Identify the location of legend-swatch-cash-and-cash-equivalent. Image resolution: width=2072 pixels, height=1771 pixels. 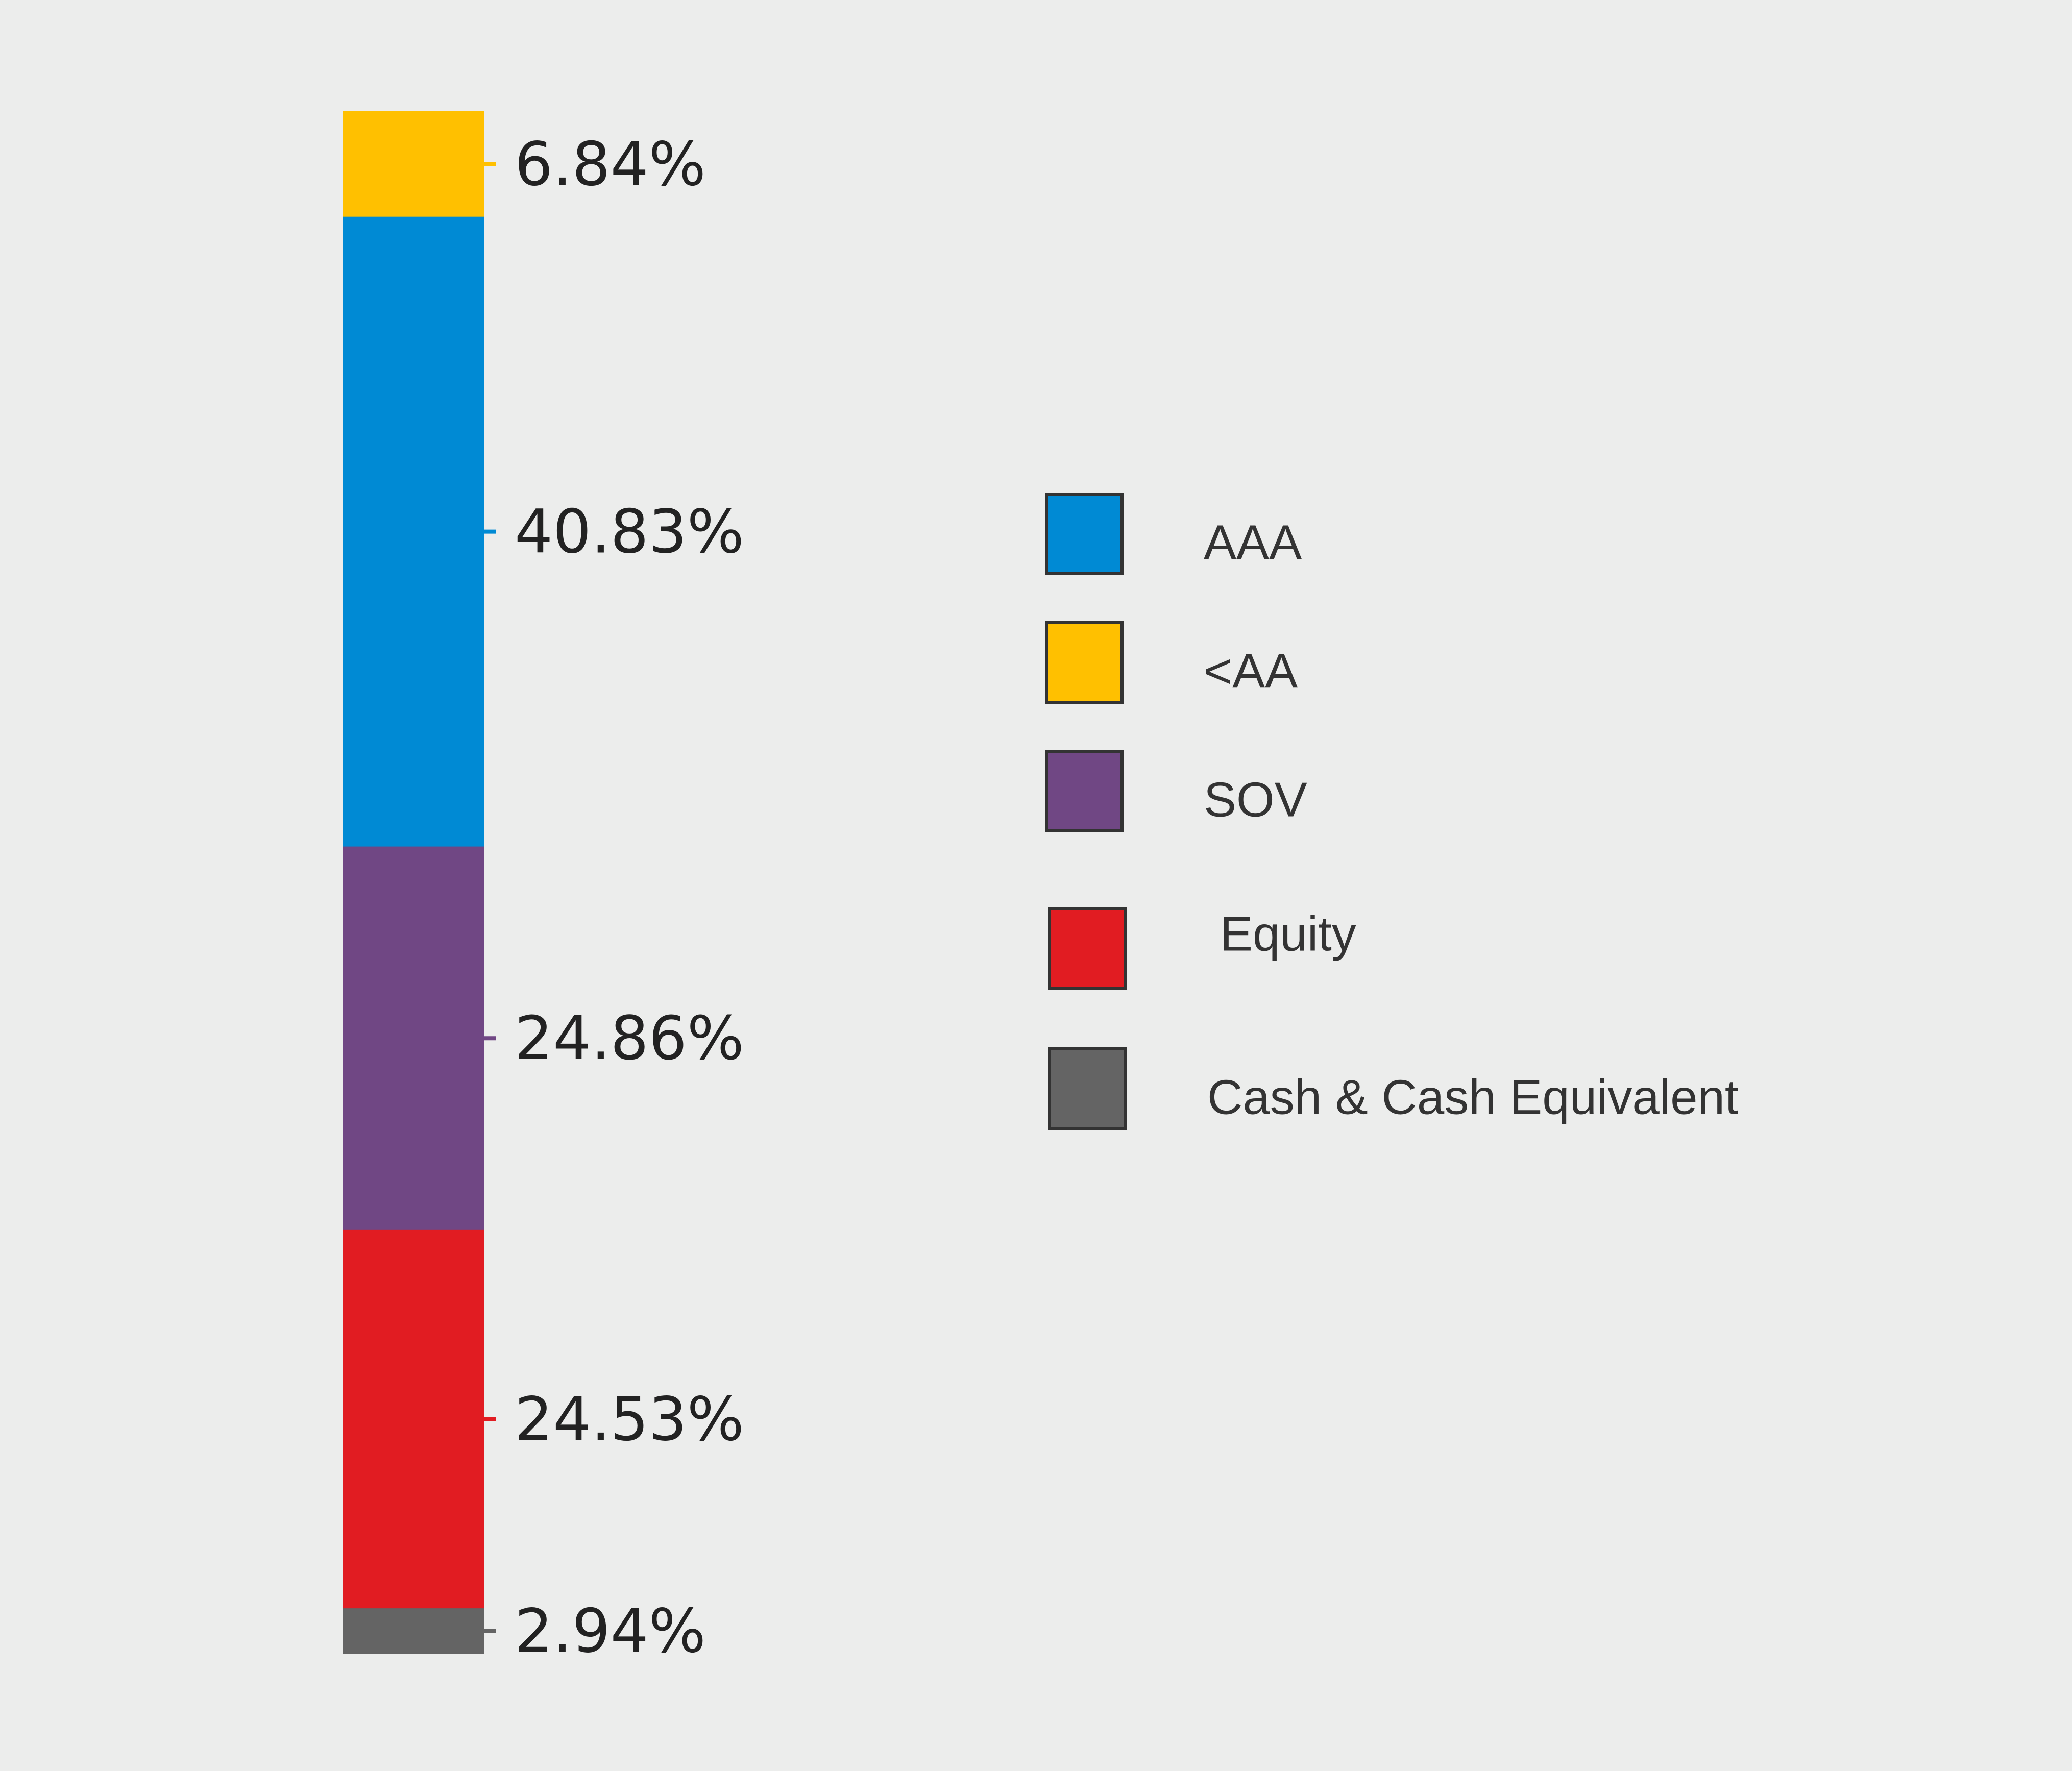
(1087, 1088).